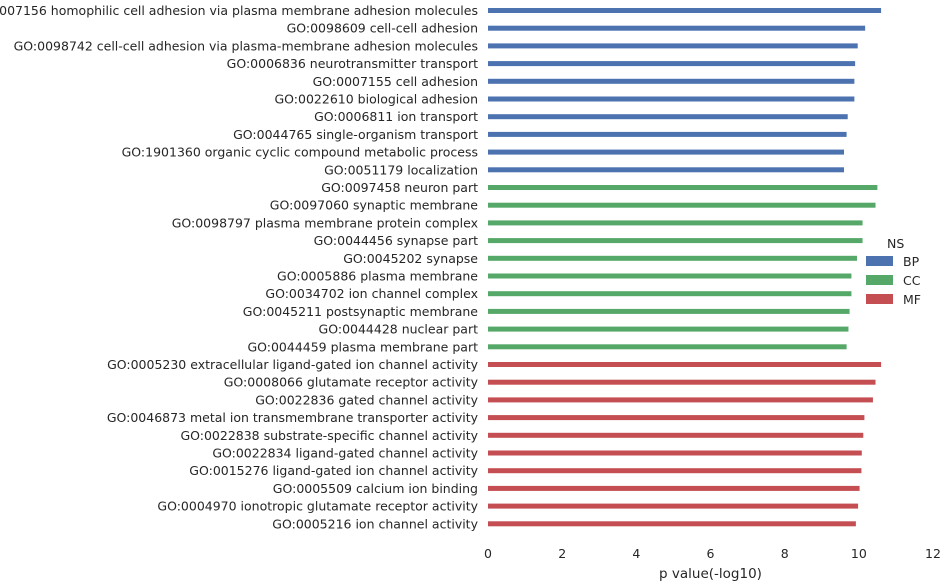 The image size is (948, 587). What do you see at coordinates (893, 271) in the screenshot?
I see `legend: NS BP CC MF` at bounding box center [893, 271].